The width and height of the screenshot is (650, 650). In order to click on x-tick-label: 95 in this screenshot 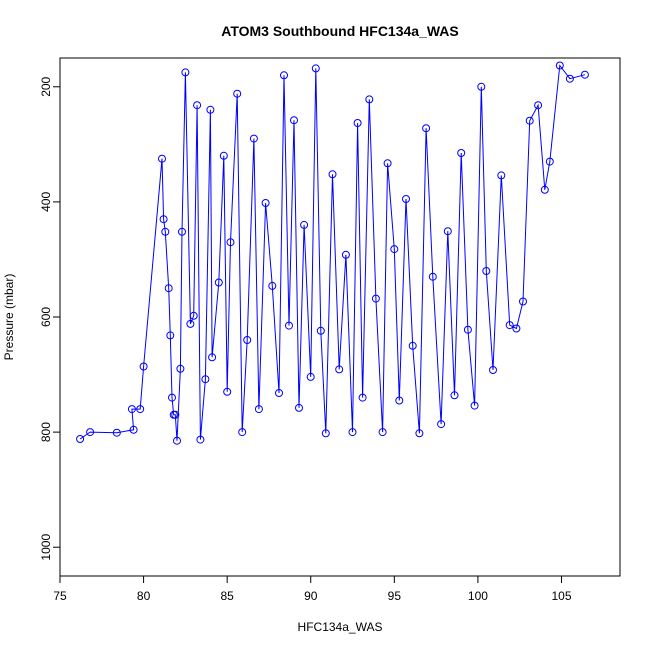, I will do `click(395, 596)`.